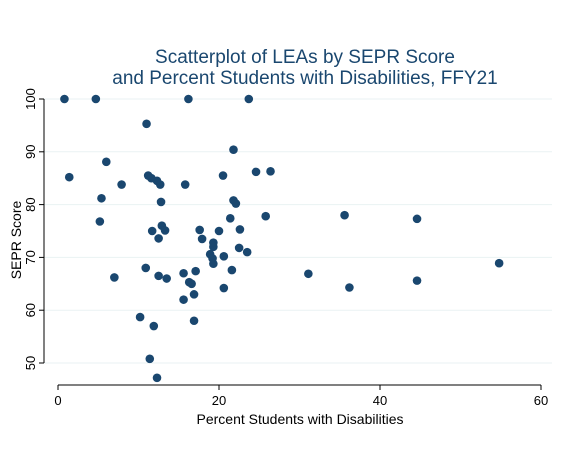 This screenshot has height=466, width=587. What do you see at coordinates (30, 99) in the screenshot?
I see `y-tick-label-100: 100` at bounding box center [30, 99].